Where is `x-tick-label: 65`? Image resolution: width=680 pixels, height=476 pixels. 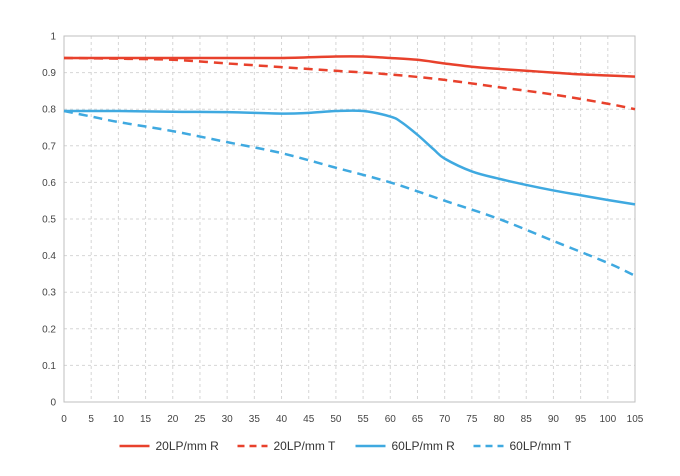 x-tick-label: 65 is located at coordinates (418, 419).